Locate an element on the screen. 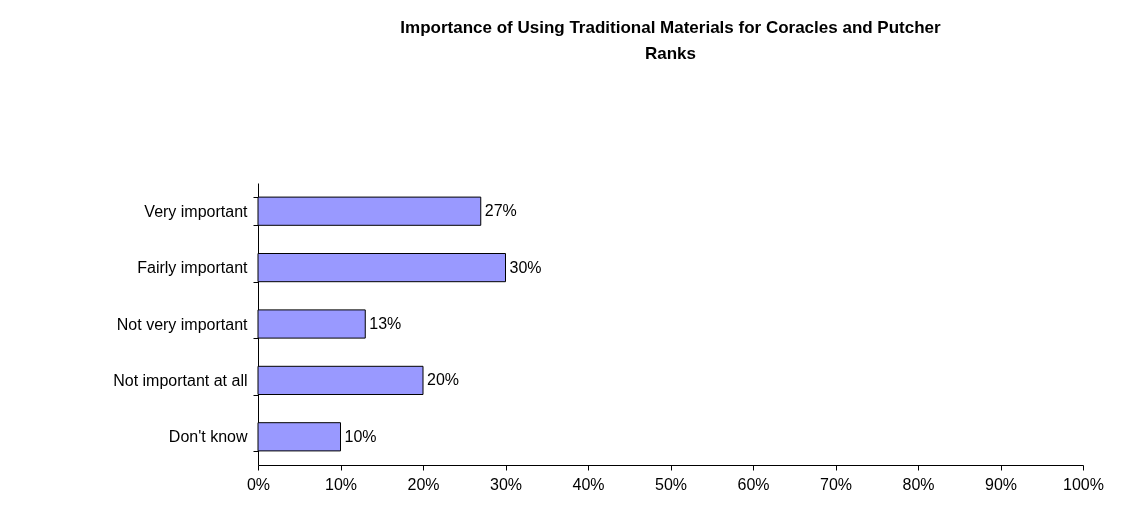 The height and width of the screenshot is (517, 1130). x-tick-label: 20% is located at coordinates (423, 484).